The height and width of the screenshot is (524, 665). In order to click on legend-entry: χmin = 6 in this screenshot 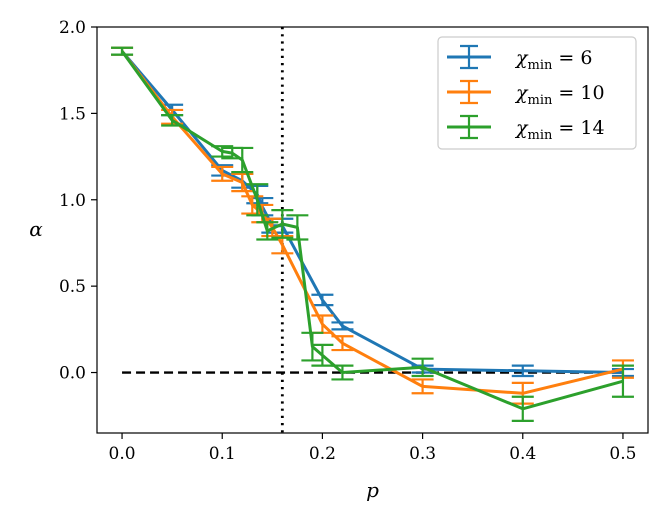, I will do `click(519, 58)`.